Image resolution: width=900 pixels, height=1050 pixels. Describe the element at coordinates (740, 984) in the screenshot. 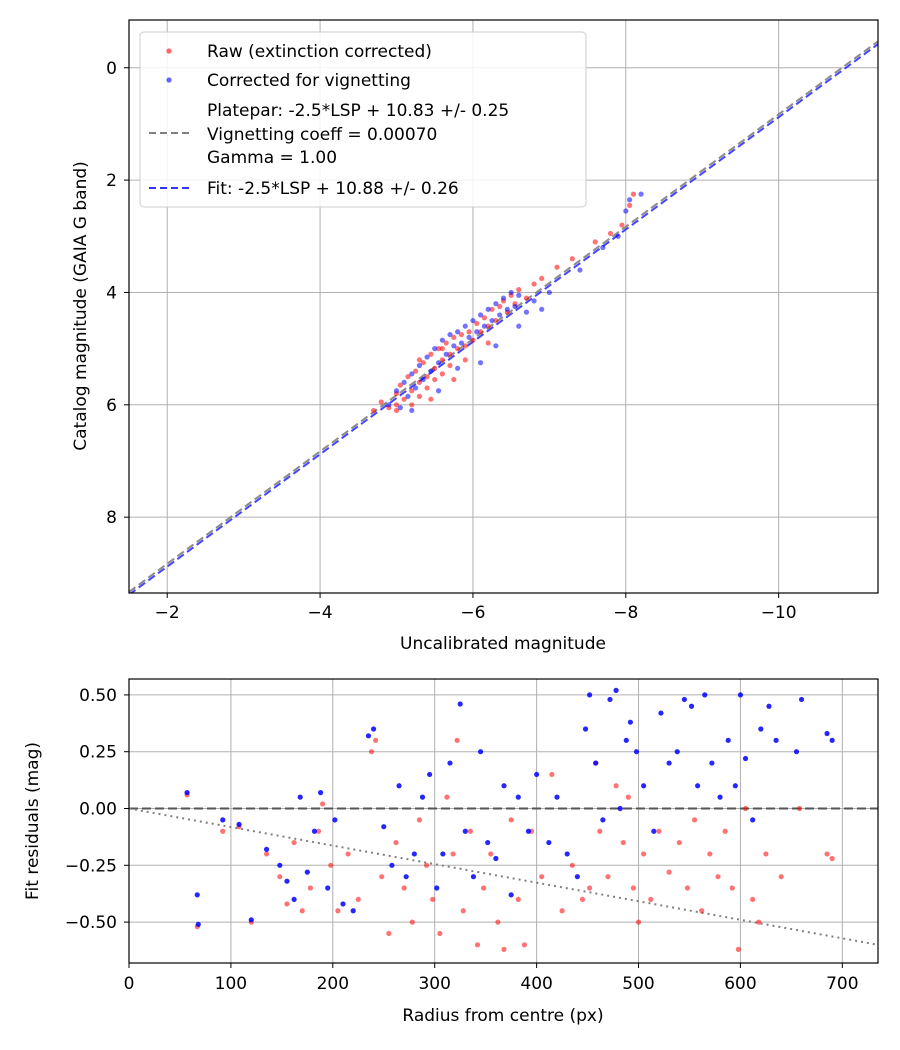

I see `bottom-x-tick-label: 600` at that location.